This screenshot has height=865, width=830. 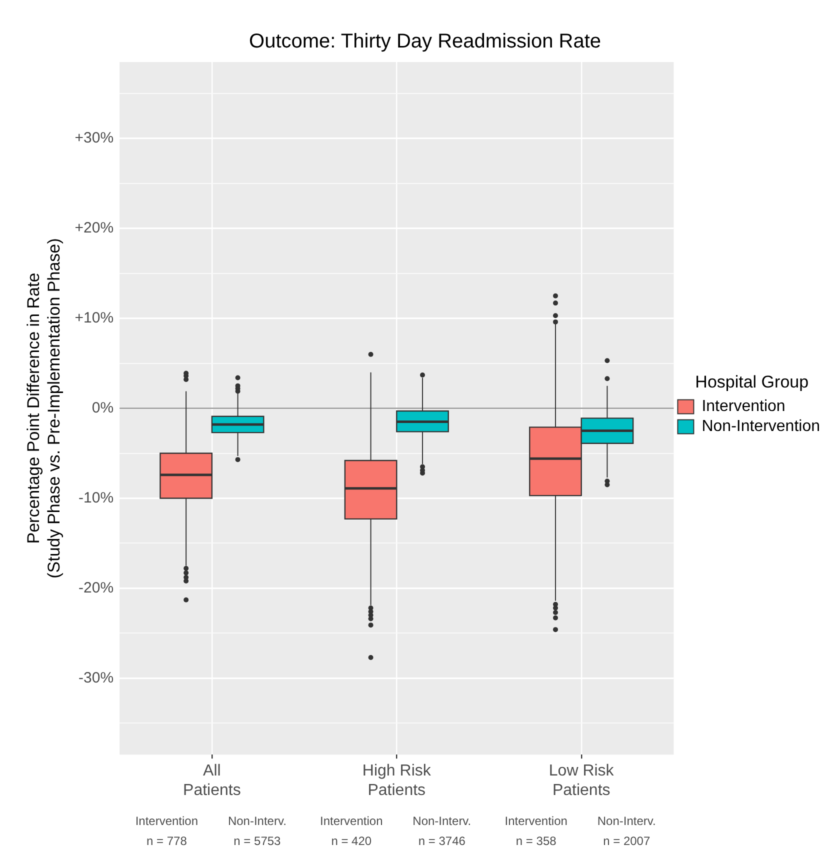 I want to click on x-tick-label: All Patients, so click(x=212, y=780).